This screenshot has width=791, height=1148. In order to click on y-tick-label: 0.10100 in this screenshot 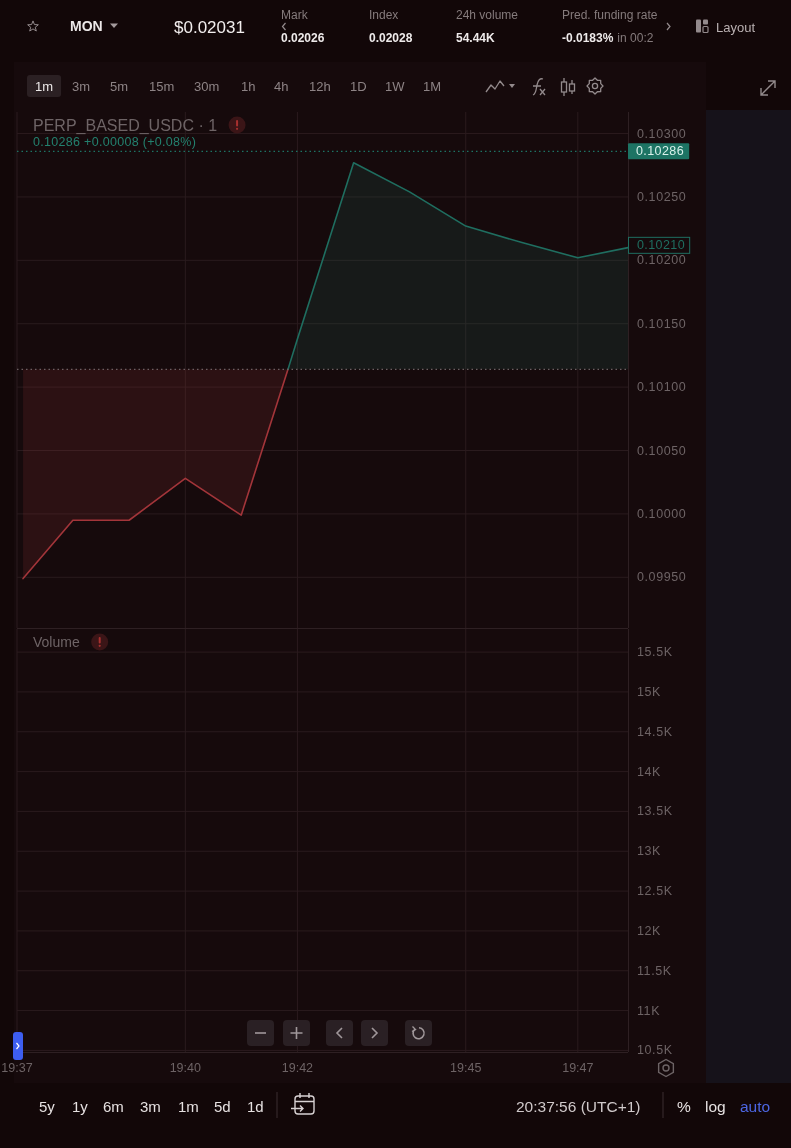, I will do `click(662, 387)`.